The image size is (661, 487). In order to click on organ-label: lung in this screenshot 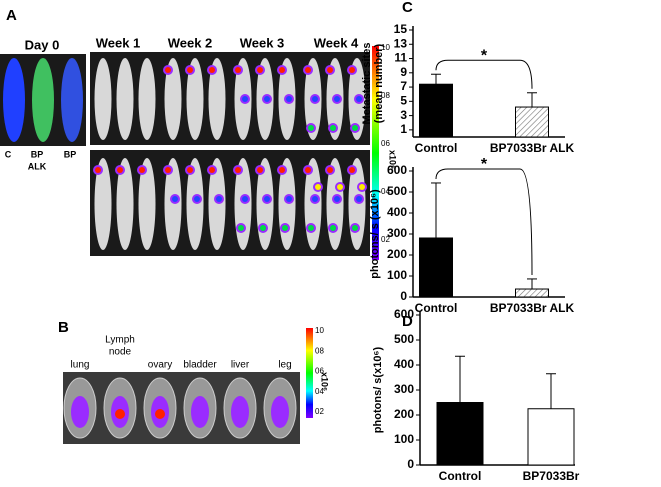, I will do `click(80, 365)`.